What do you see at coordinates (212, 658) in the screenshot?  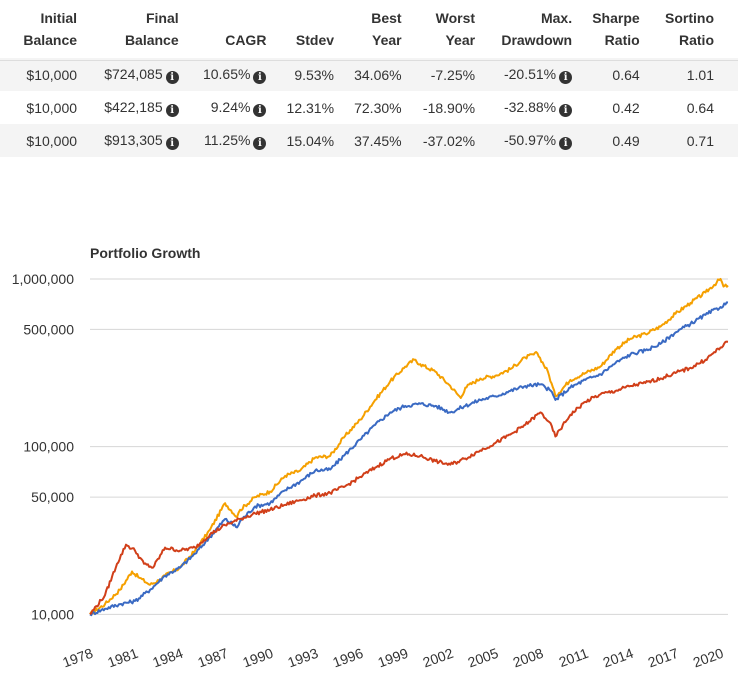 I see `x-tick-label: 1987` at bounding box center [212, 658].